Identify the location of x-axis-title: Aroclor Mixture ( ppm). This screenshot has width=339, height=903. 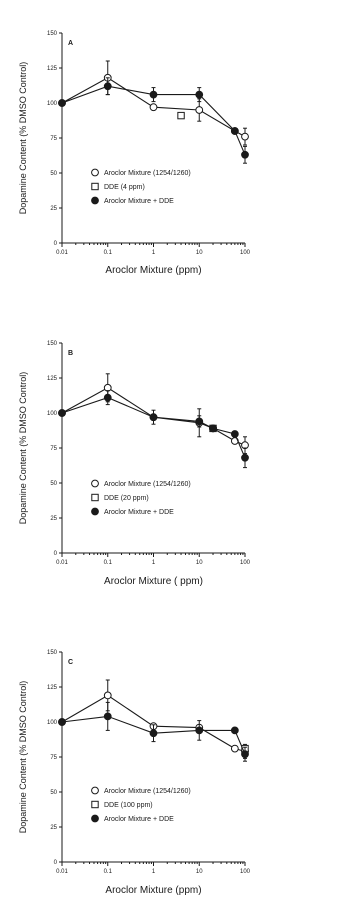
(153, 581).